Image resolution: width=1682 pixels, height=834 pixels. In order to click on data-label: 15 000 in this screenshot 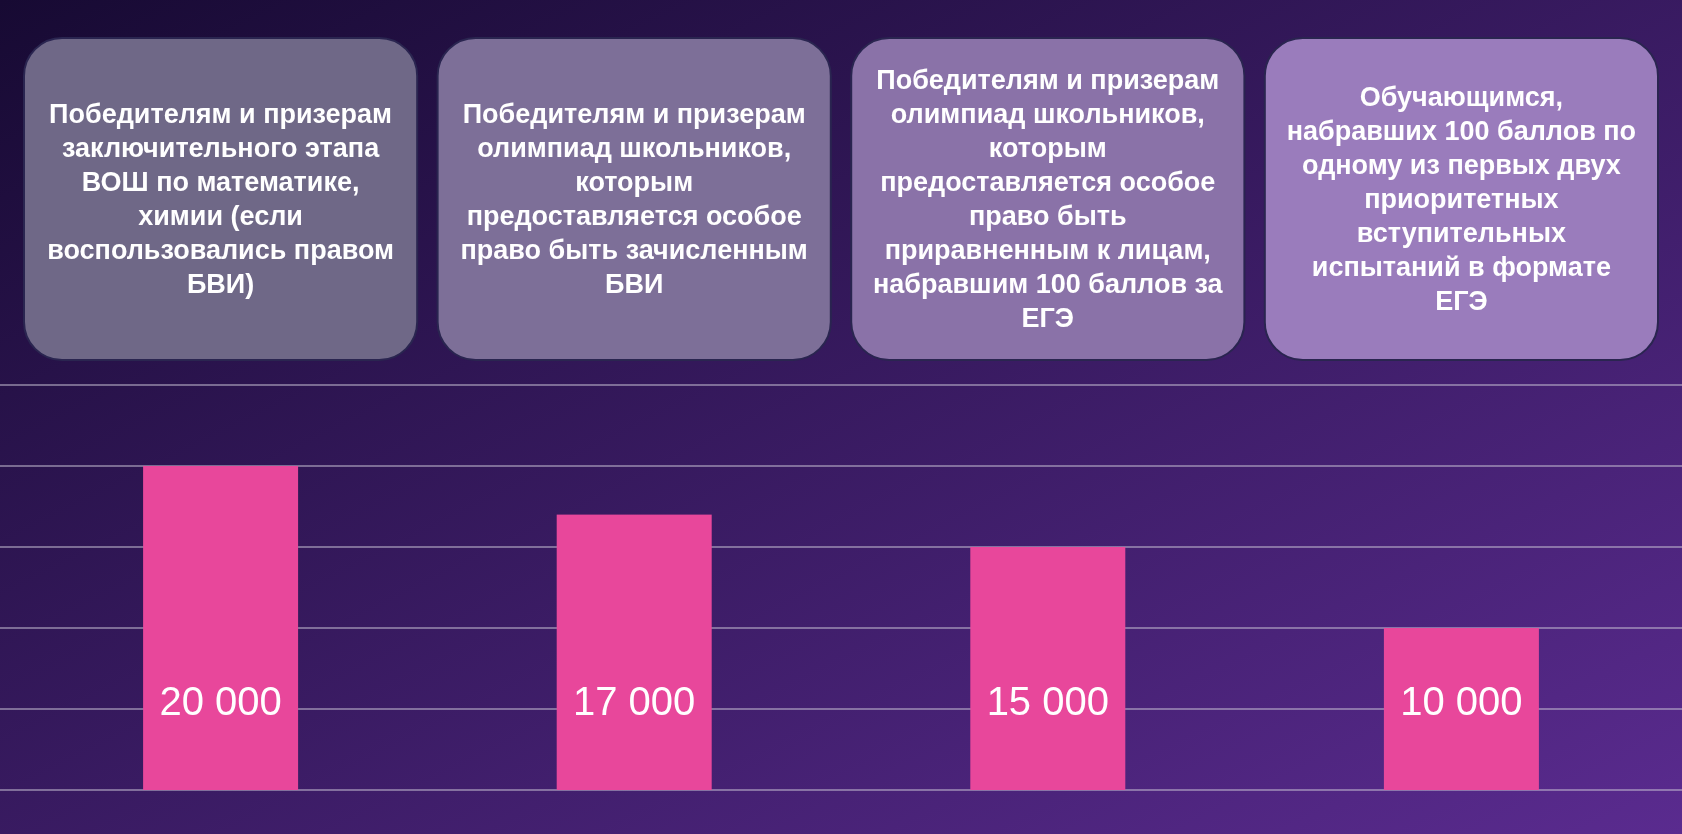, I will do `click(1047, 701)`.